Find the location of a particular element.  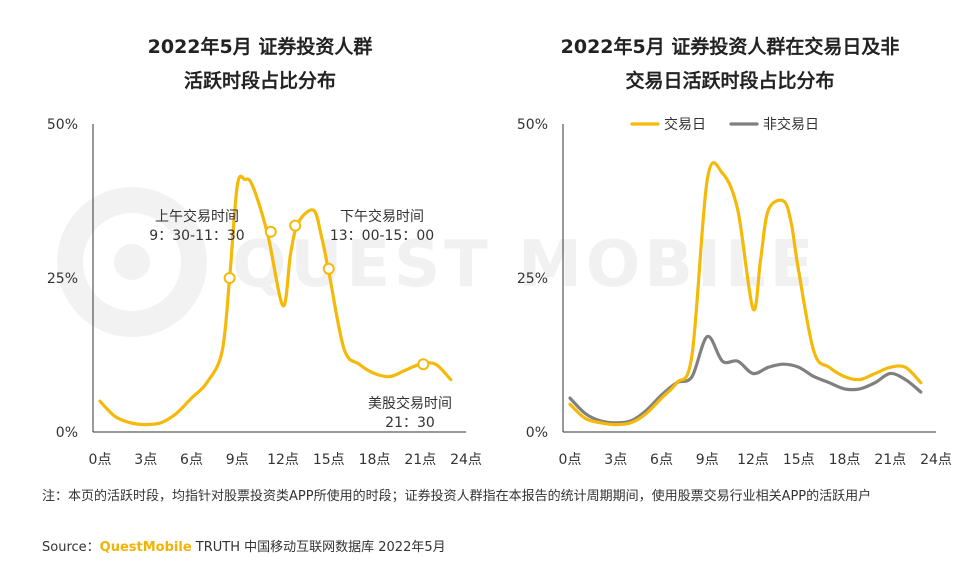

right-legend-label: 交易日 is located at coordinates (685, 124).